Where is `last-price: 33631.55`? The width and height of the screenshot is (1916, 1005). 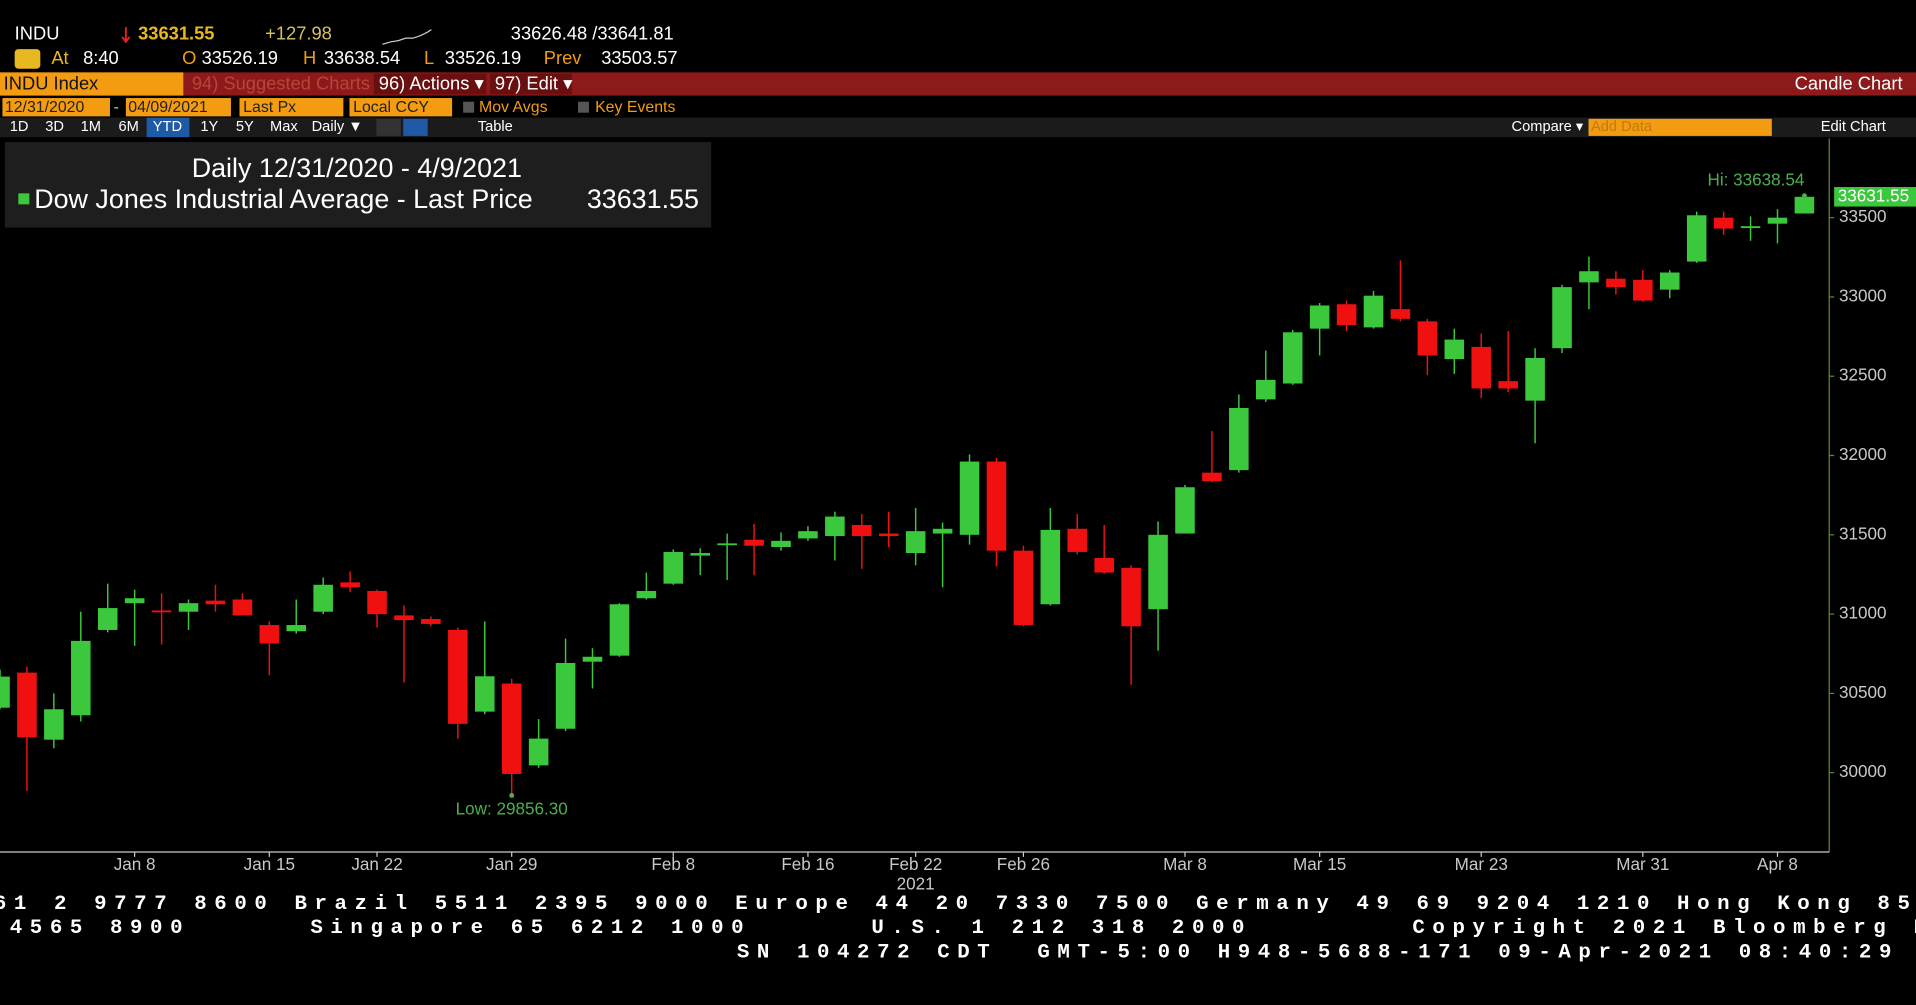
last-price: 33631.55 is located at coordinates (176, 32).